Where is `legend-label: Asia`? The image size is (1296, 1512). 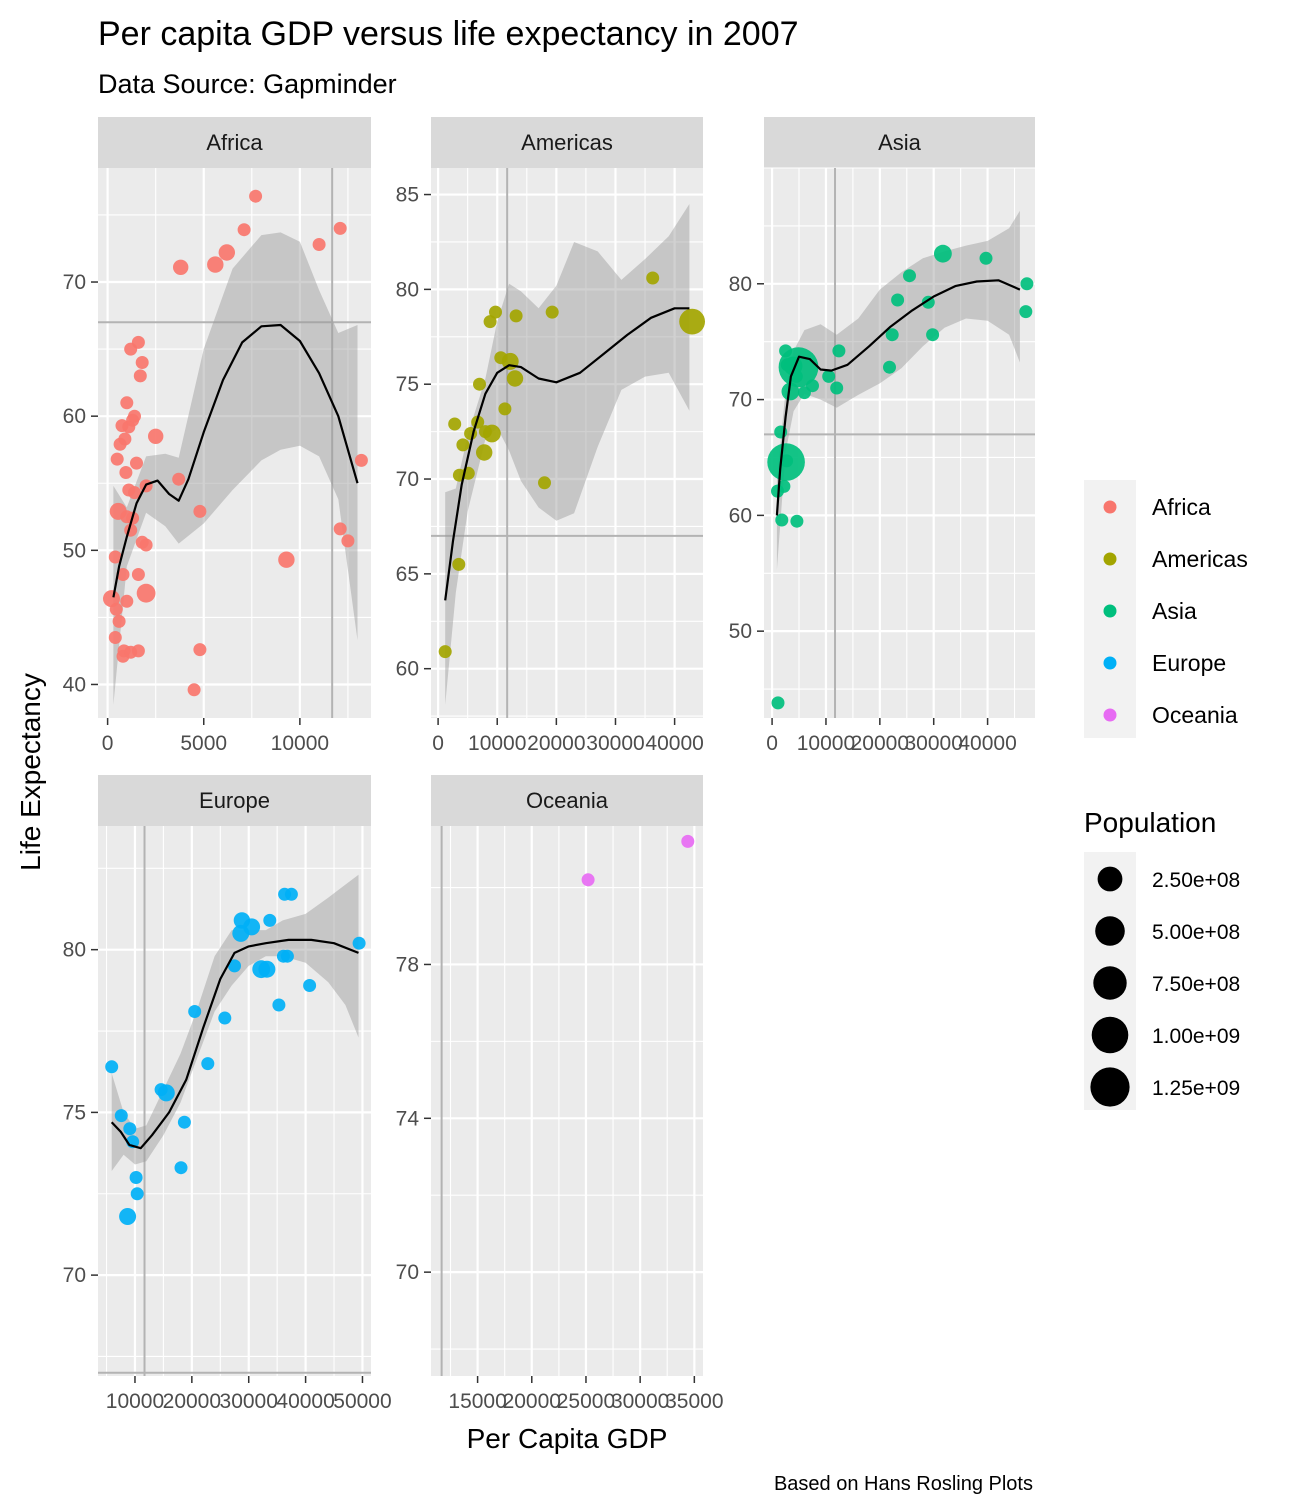 legend-label: Asia is located at coordinates (1174, 611).